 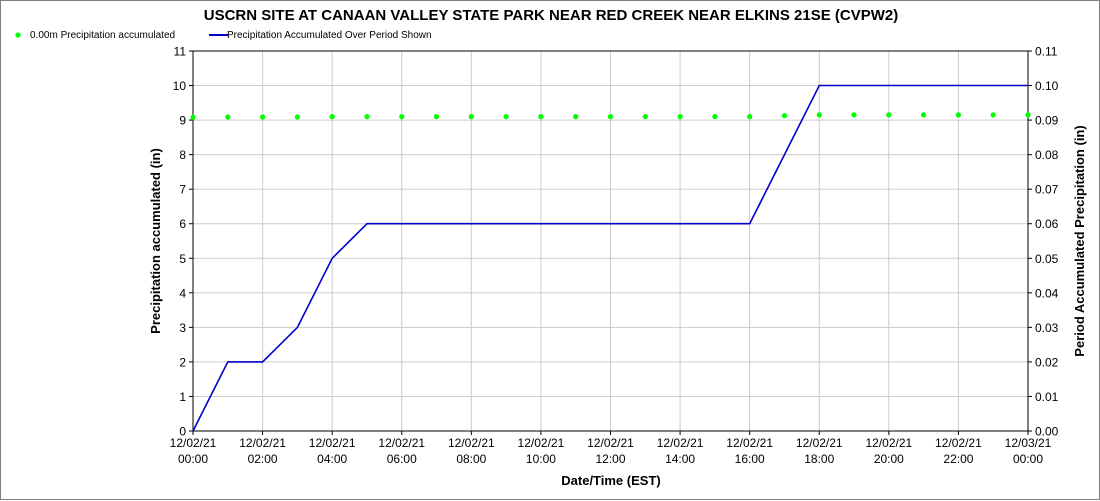 I want to click on x-tick-label-time: 12:00, so click(x=610, y=459).